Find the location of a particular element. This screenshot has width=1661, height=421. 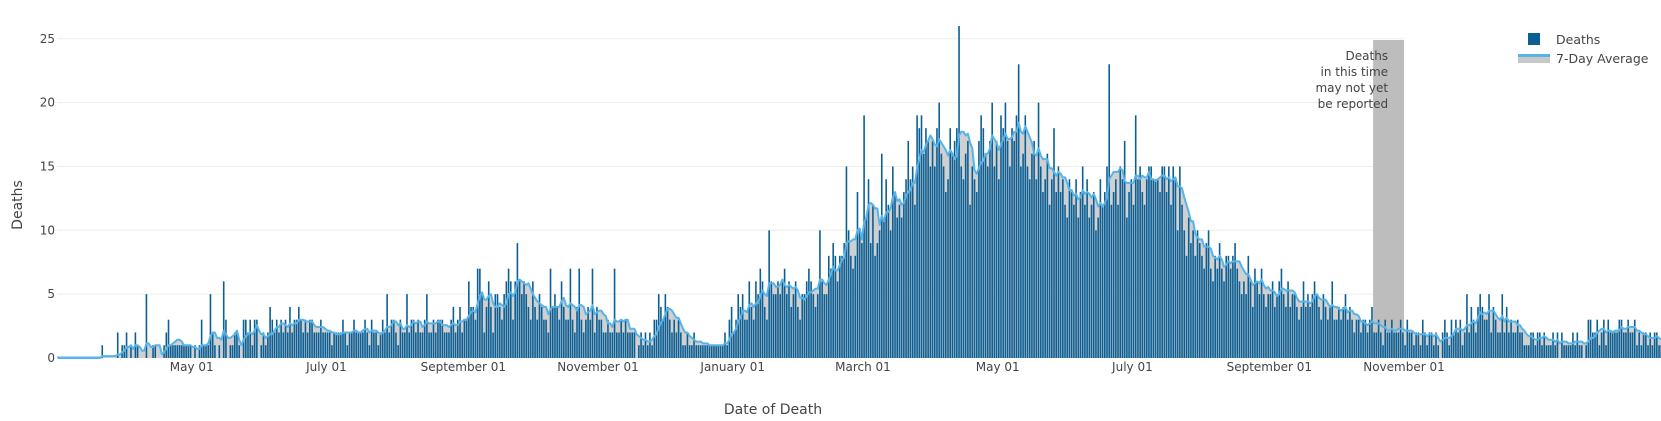

y-axis-title: Deaths is located at coordinates (18, 205).